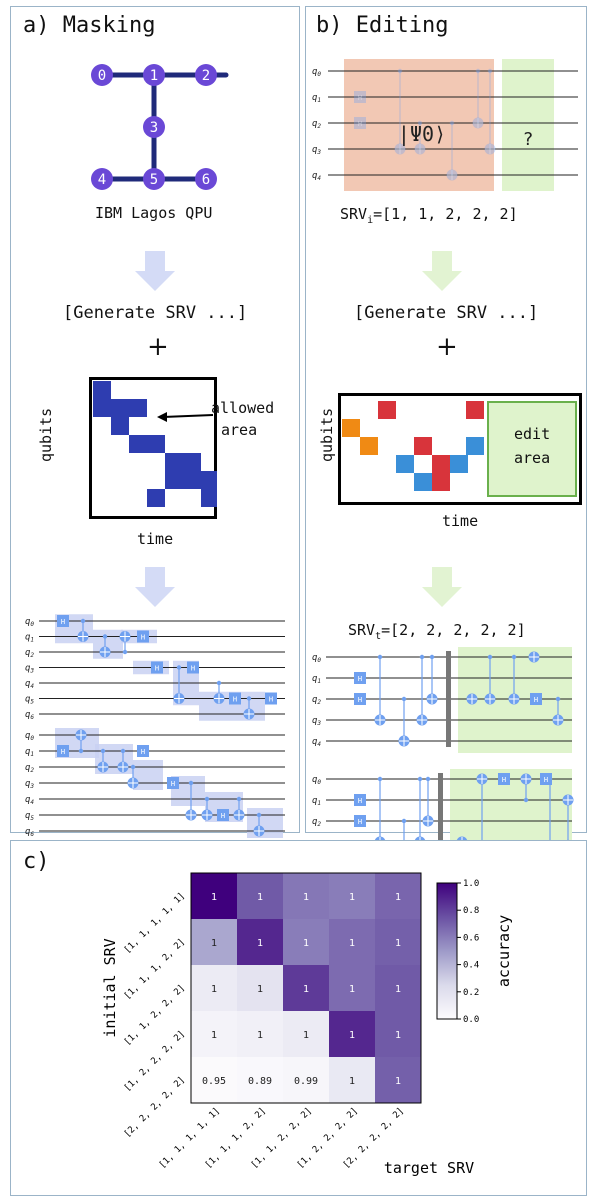 This screenshot has height=1200, width=596. What do you see at coordinates (153, 448) in the screenshot?
I see `mask-grid` at bounding box center [153, 448].